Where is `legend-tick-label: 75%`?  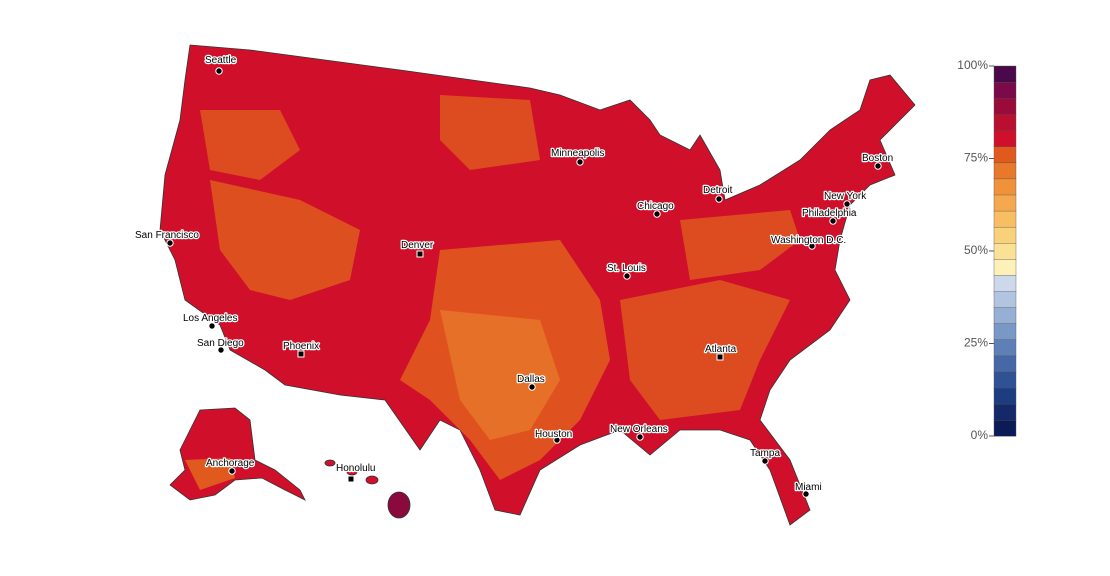 legend-tick-label: 75% is located at coordinates (976, 158).